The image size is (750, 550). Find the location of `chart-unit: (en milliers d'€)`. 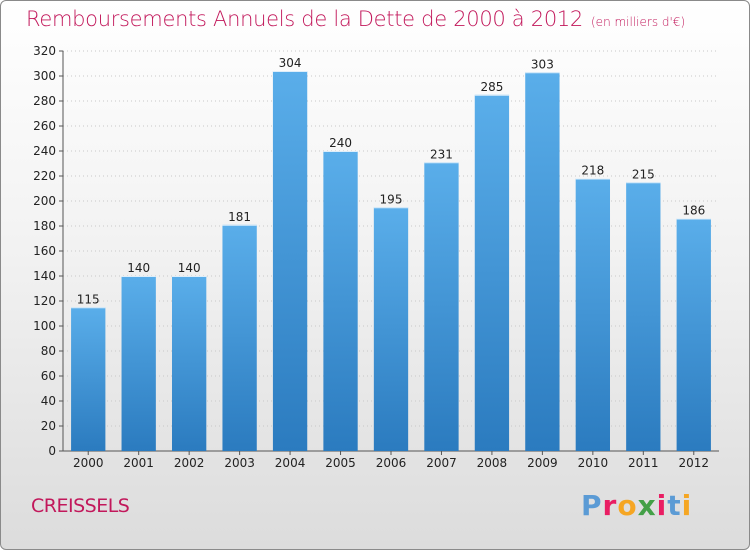

chart-unit: (en milliers d'€) is located at coordinates (638, 22).